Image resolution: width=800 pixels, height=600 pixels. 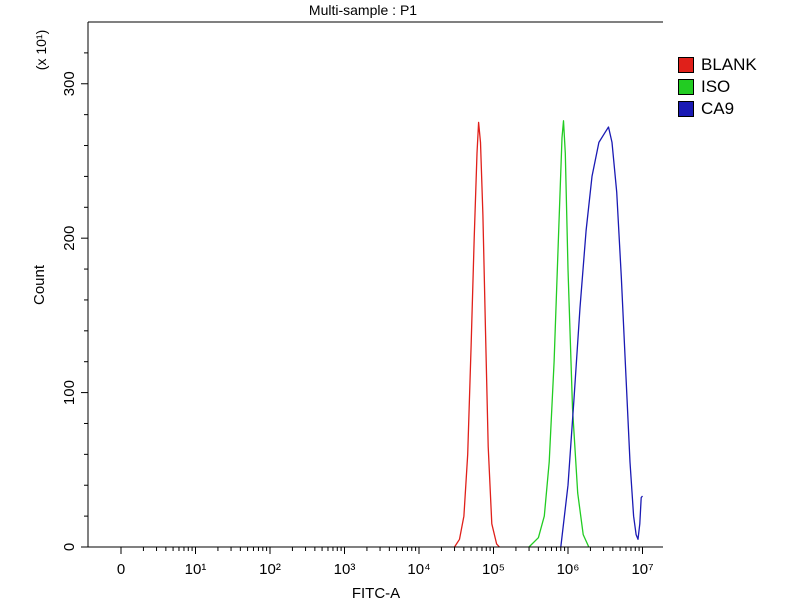 What do you see at coordinates (69, 547) in the screenshot?
I see `y-tick-label: 0` at bounding box center [69, 547].